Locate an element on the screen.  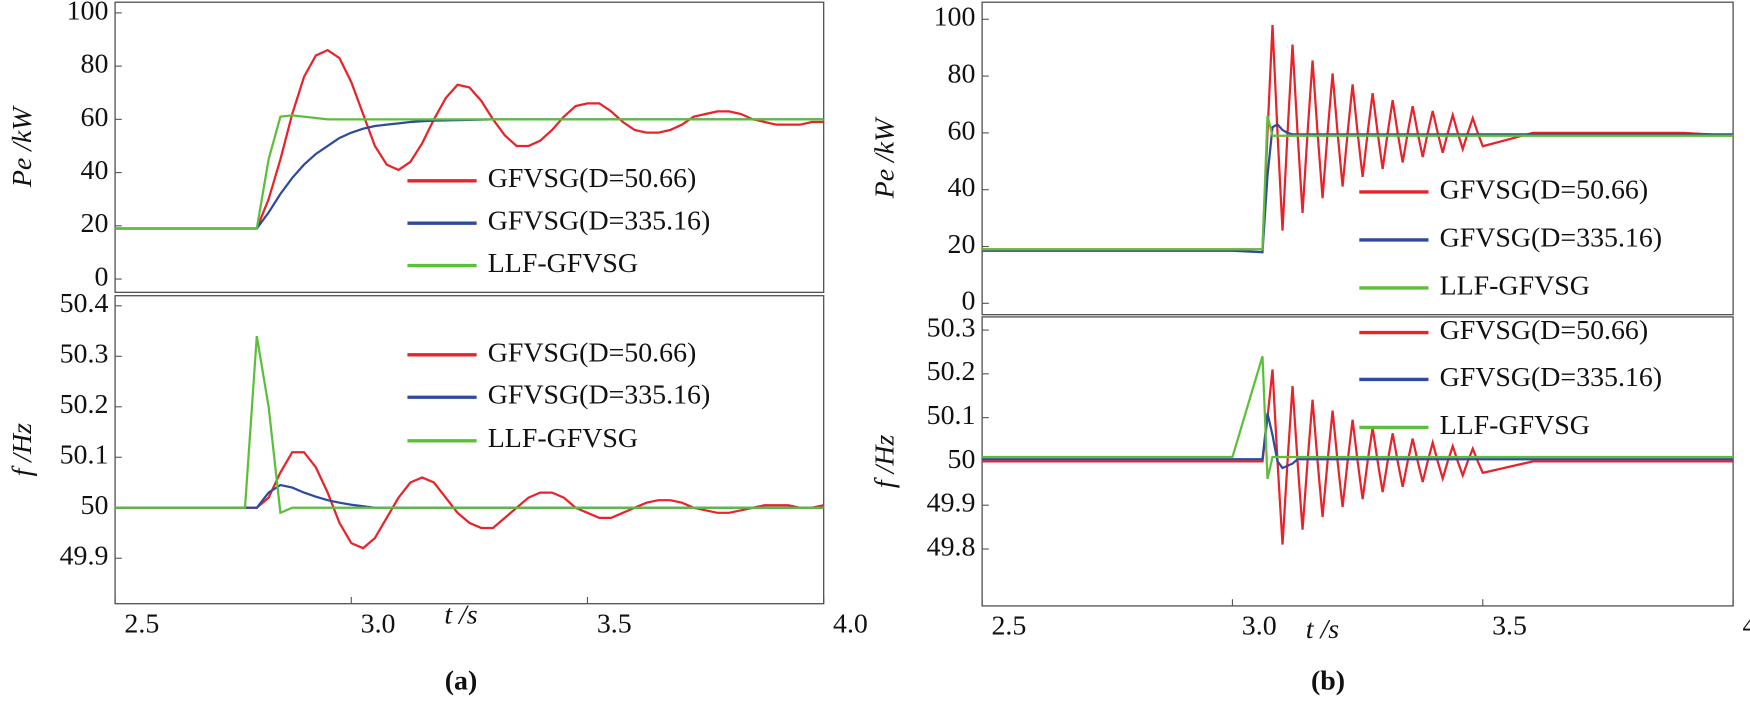
y-tick-label: 50.4 is located at coordinates (84, 303).